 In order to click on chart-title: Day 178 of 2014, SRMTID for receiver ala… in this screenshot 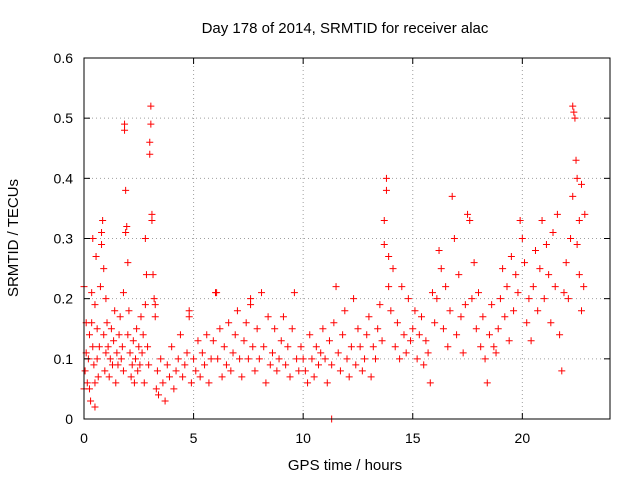, I will do `click(345, 28)`.